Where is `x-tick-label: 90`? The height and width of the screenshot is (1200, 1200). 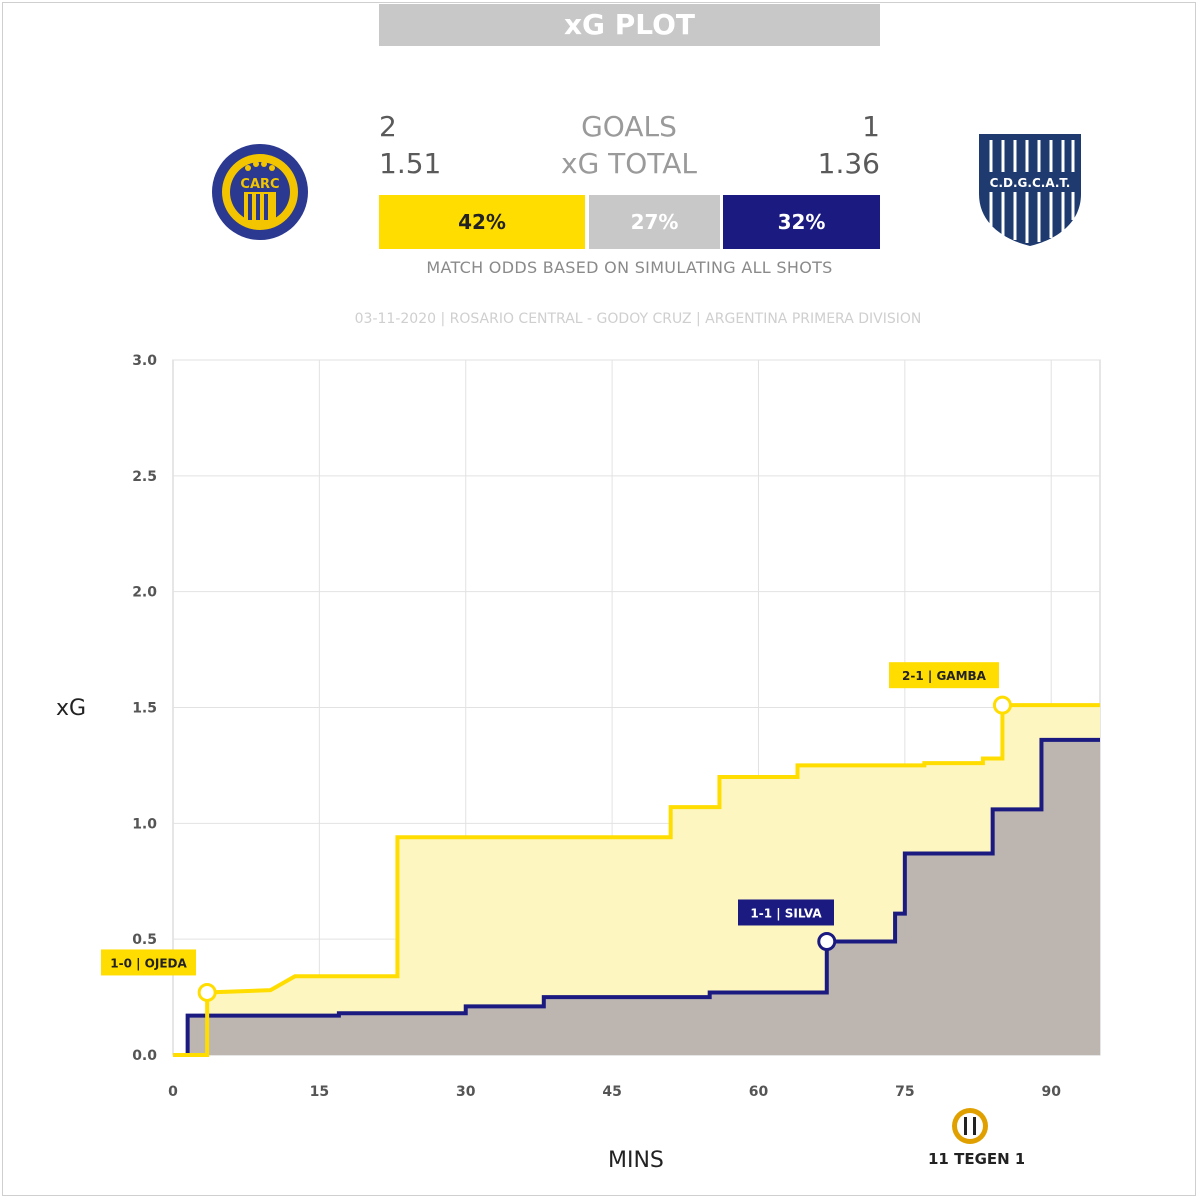
x-tick-label: 90 is located at coordinates (1051, 1092).